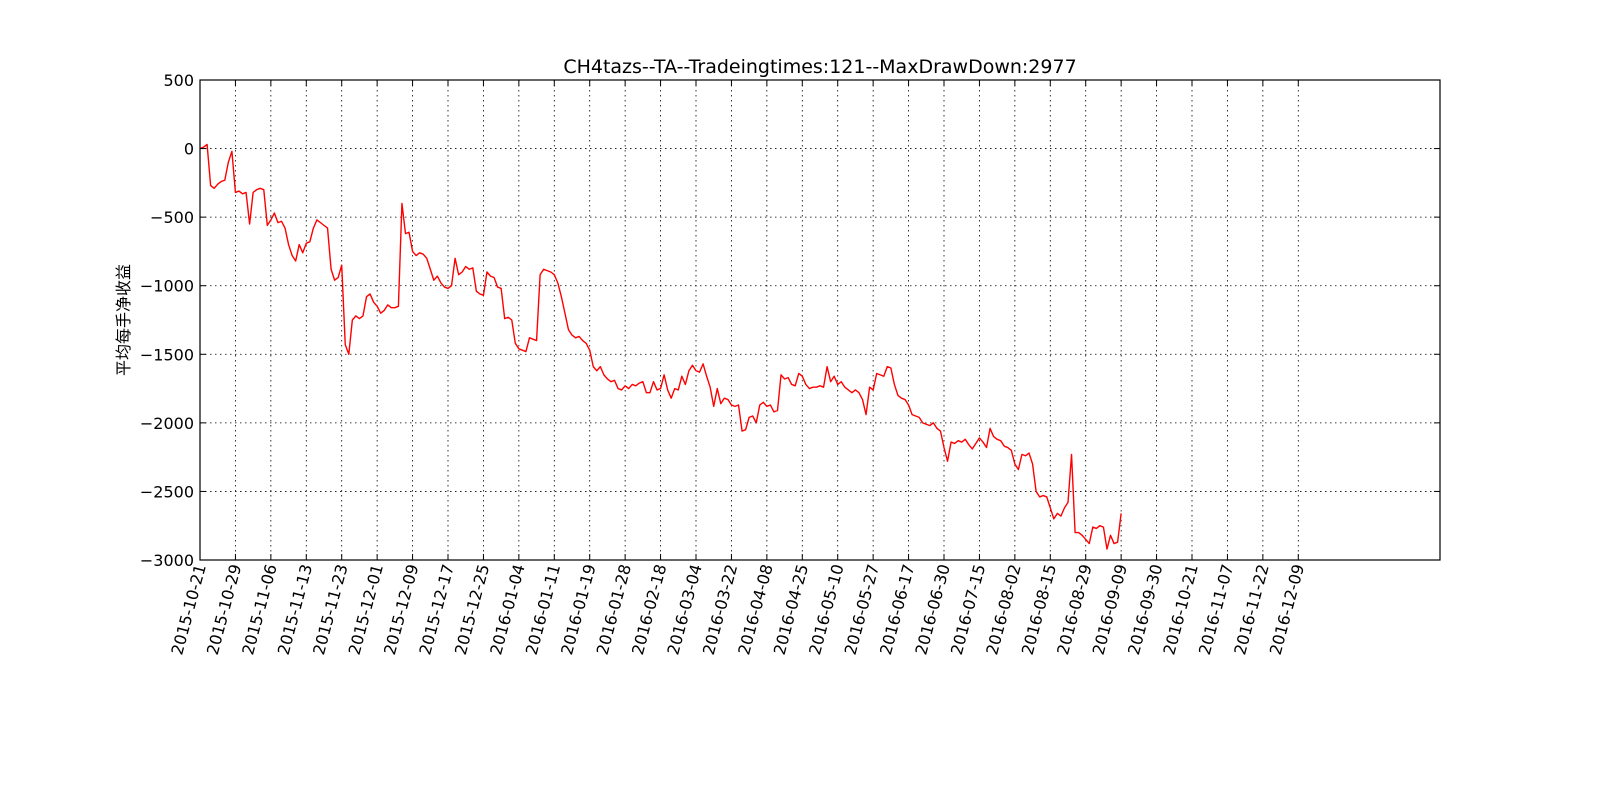 This screenshot has height=805, width=1600. Describe the element at coordinates (1216, 609) in the screenshot. I see `x-tick-label: 2016-11-07` at that location.